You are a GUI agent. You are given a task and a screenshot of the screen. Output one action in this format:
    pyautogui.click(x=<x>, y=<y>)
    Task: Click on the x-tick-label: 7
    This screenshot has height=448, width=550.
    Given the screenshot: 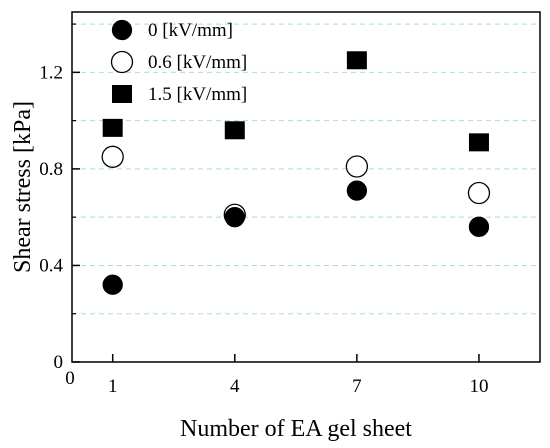 What is the action you would take?
    pyautogui.click(x=357, y=386)
    